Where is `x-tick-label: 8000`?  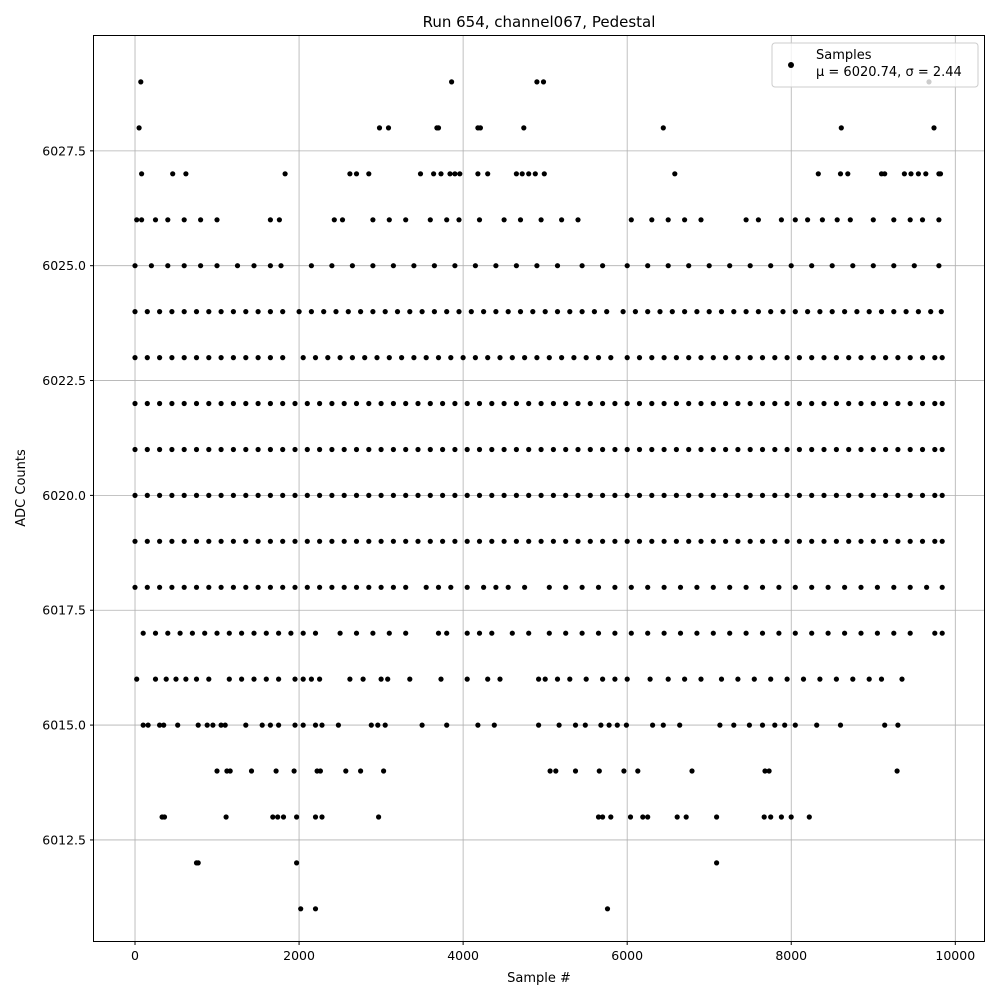
x-tick-label: 8000 is located at coordinates (791, 955).